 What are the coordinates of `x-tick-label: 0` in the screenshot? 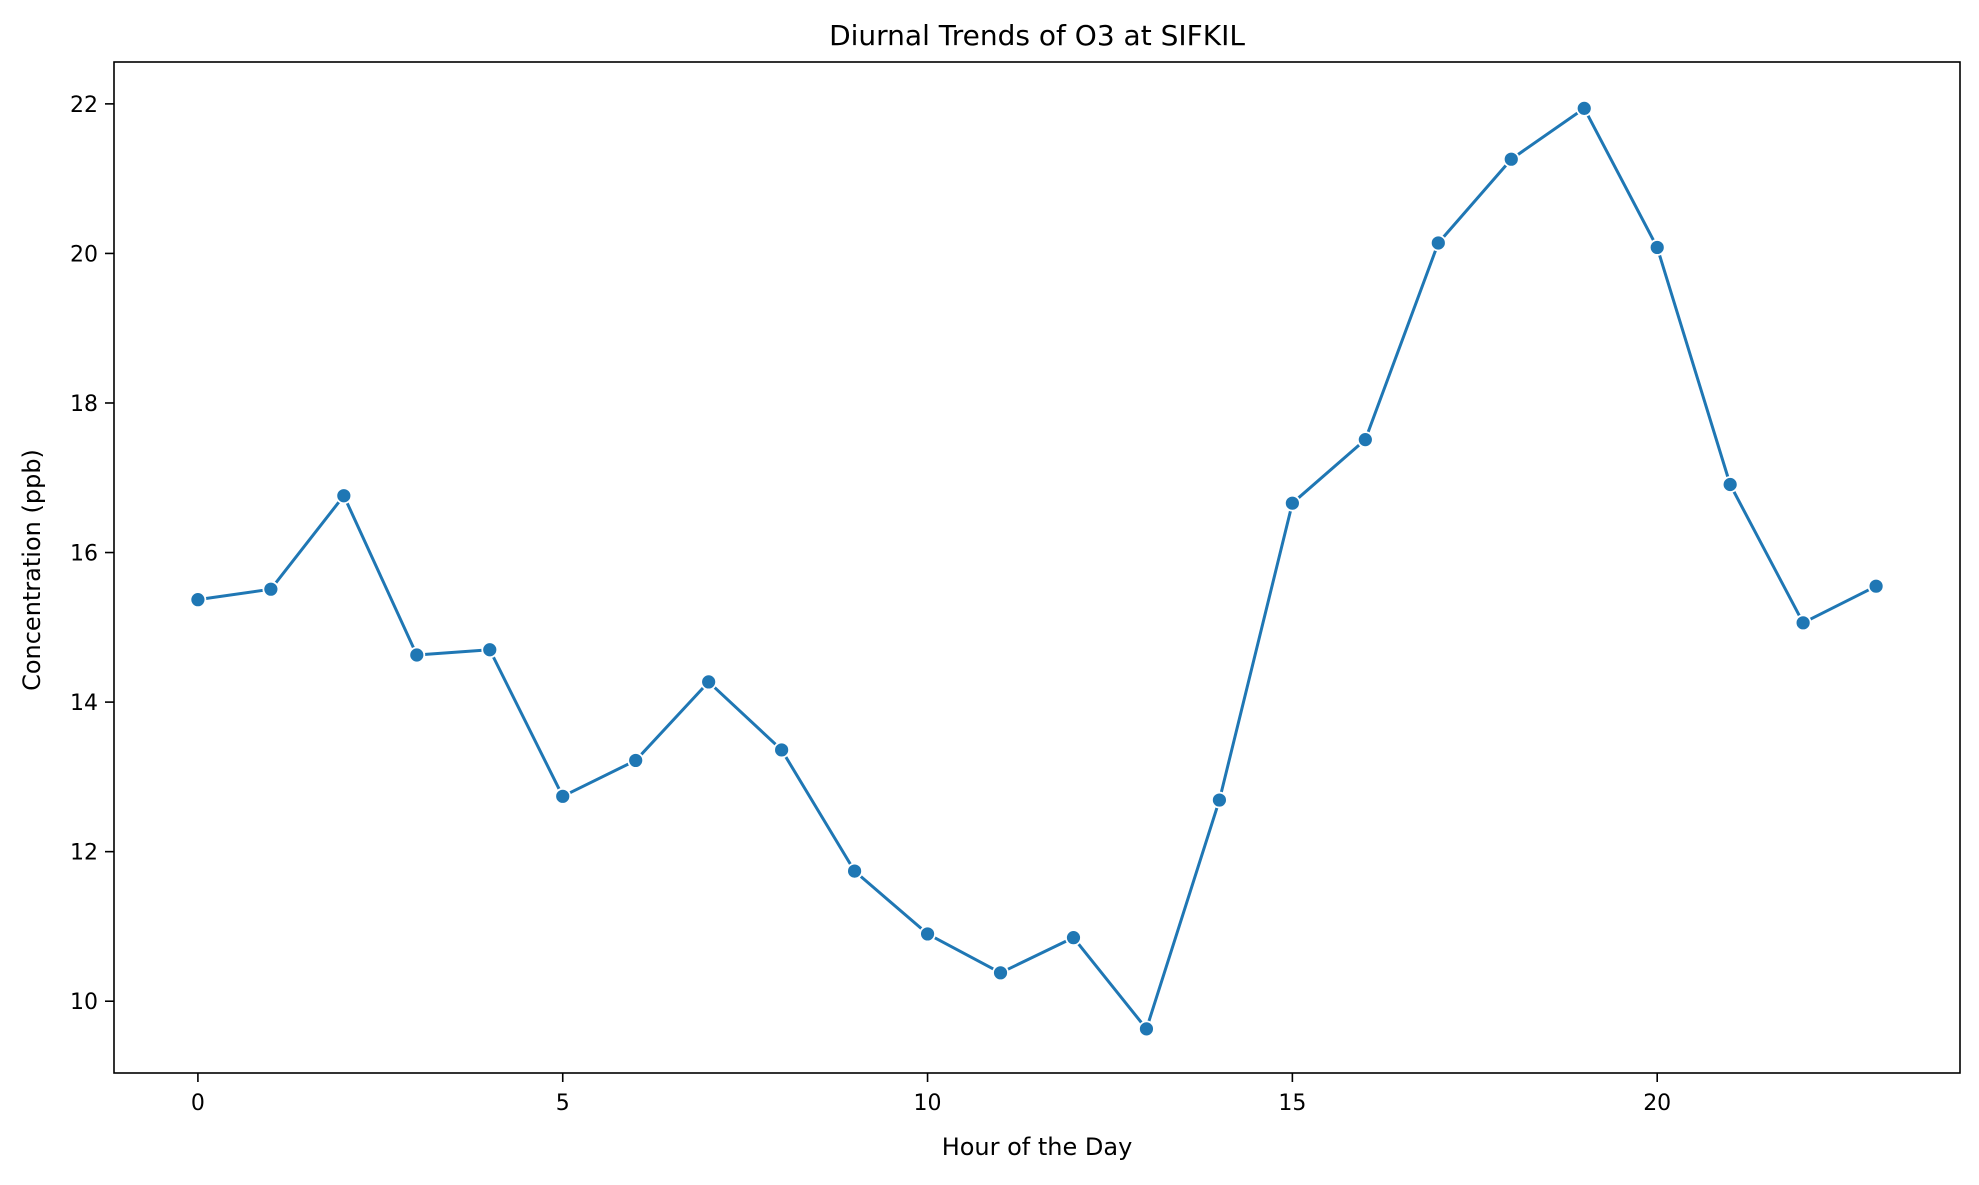 It's located at (198, 1103).